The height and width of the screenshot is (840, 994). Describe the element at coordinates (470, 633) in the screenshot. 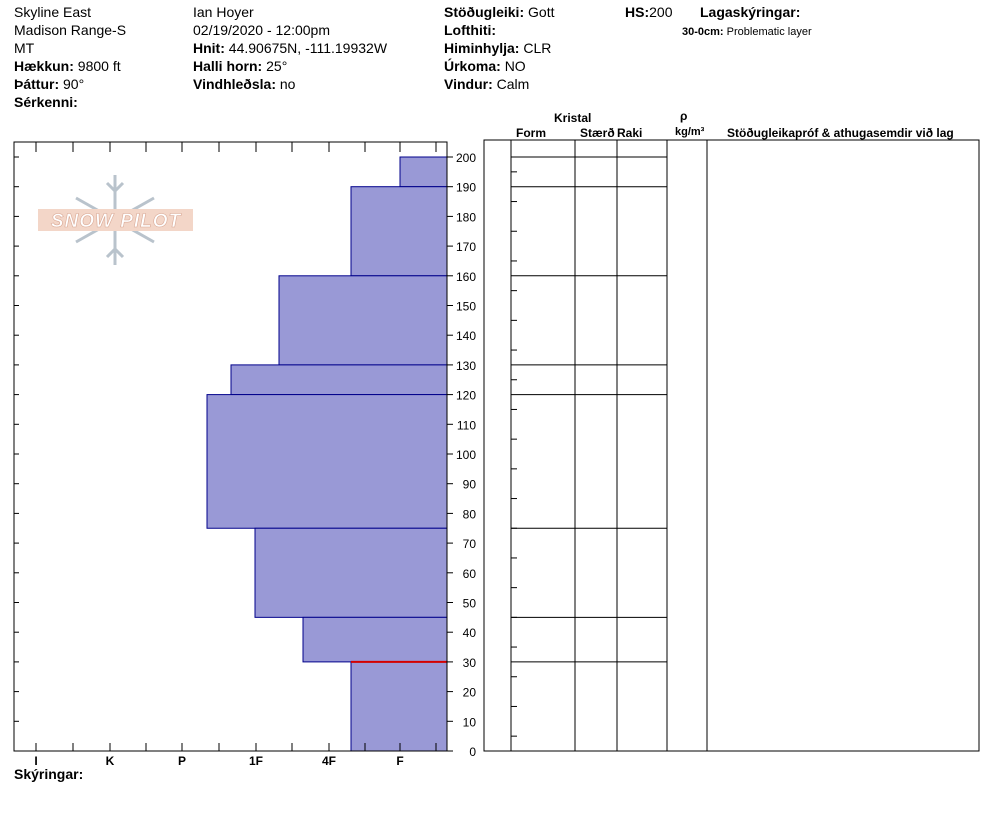

I see `y-tick-label: 40` at that location.